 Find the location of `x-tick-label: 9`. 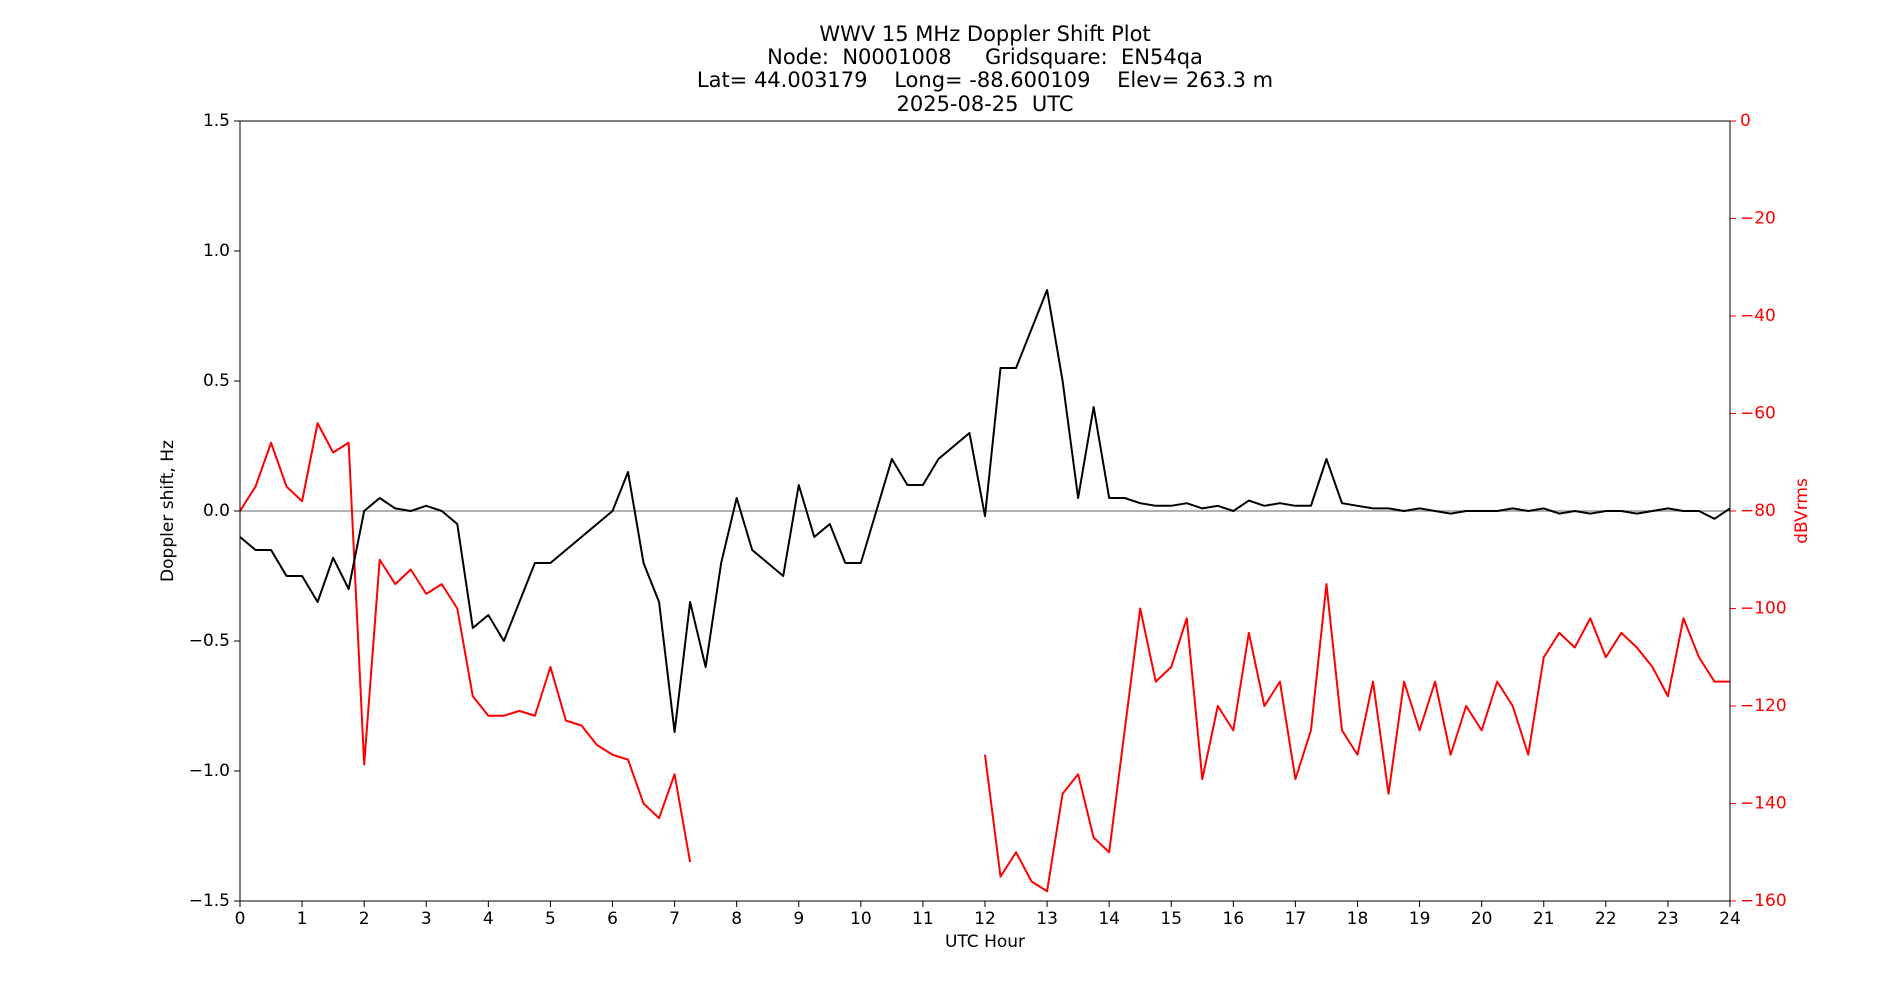

x-tick-label: 9 is located at coordinates (798, 919).